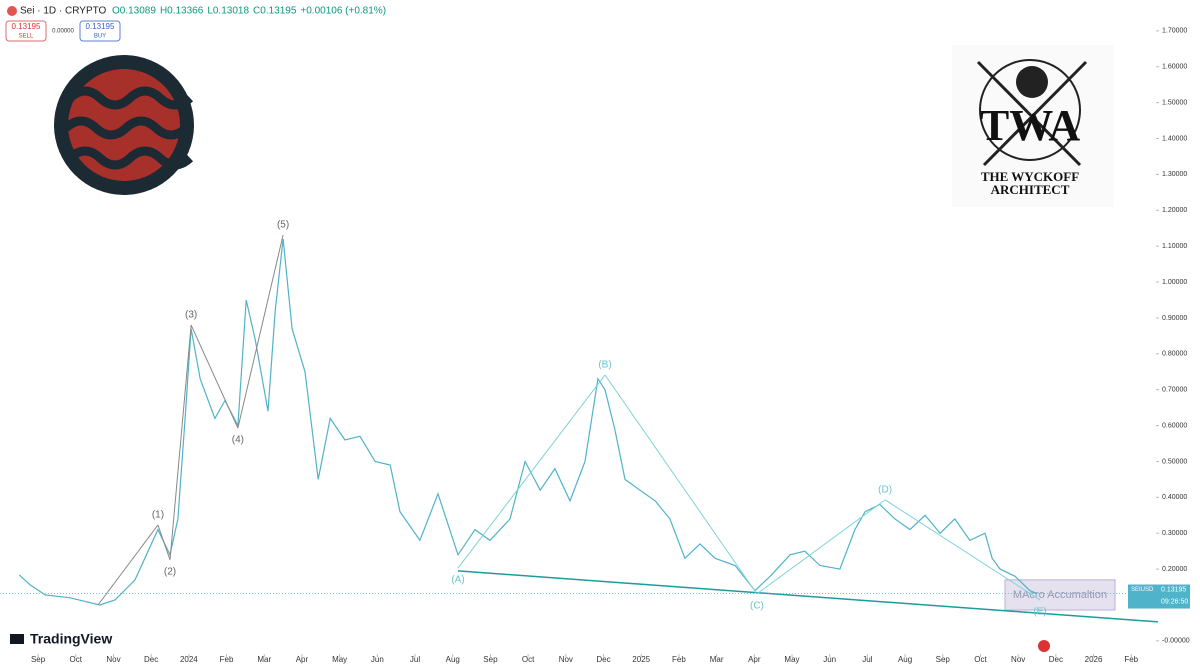 The height and width of the screenshot is (667, 1200). I want to click on brand: TradingView, so click(61, 639).